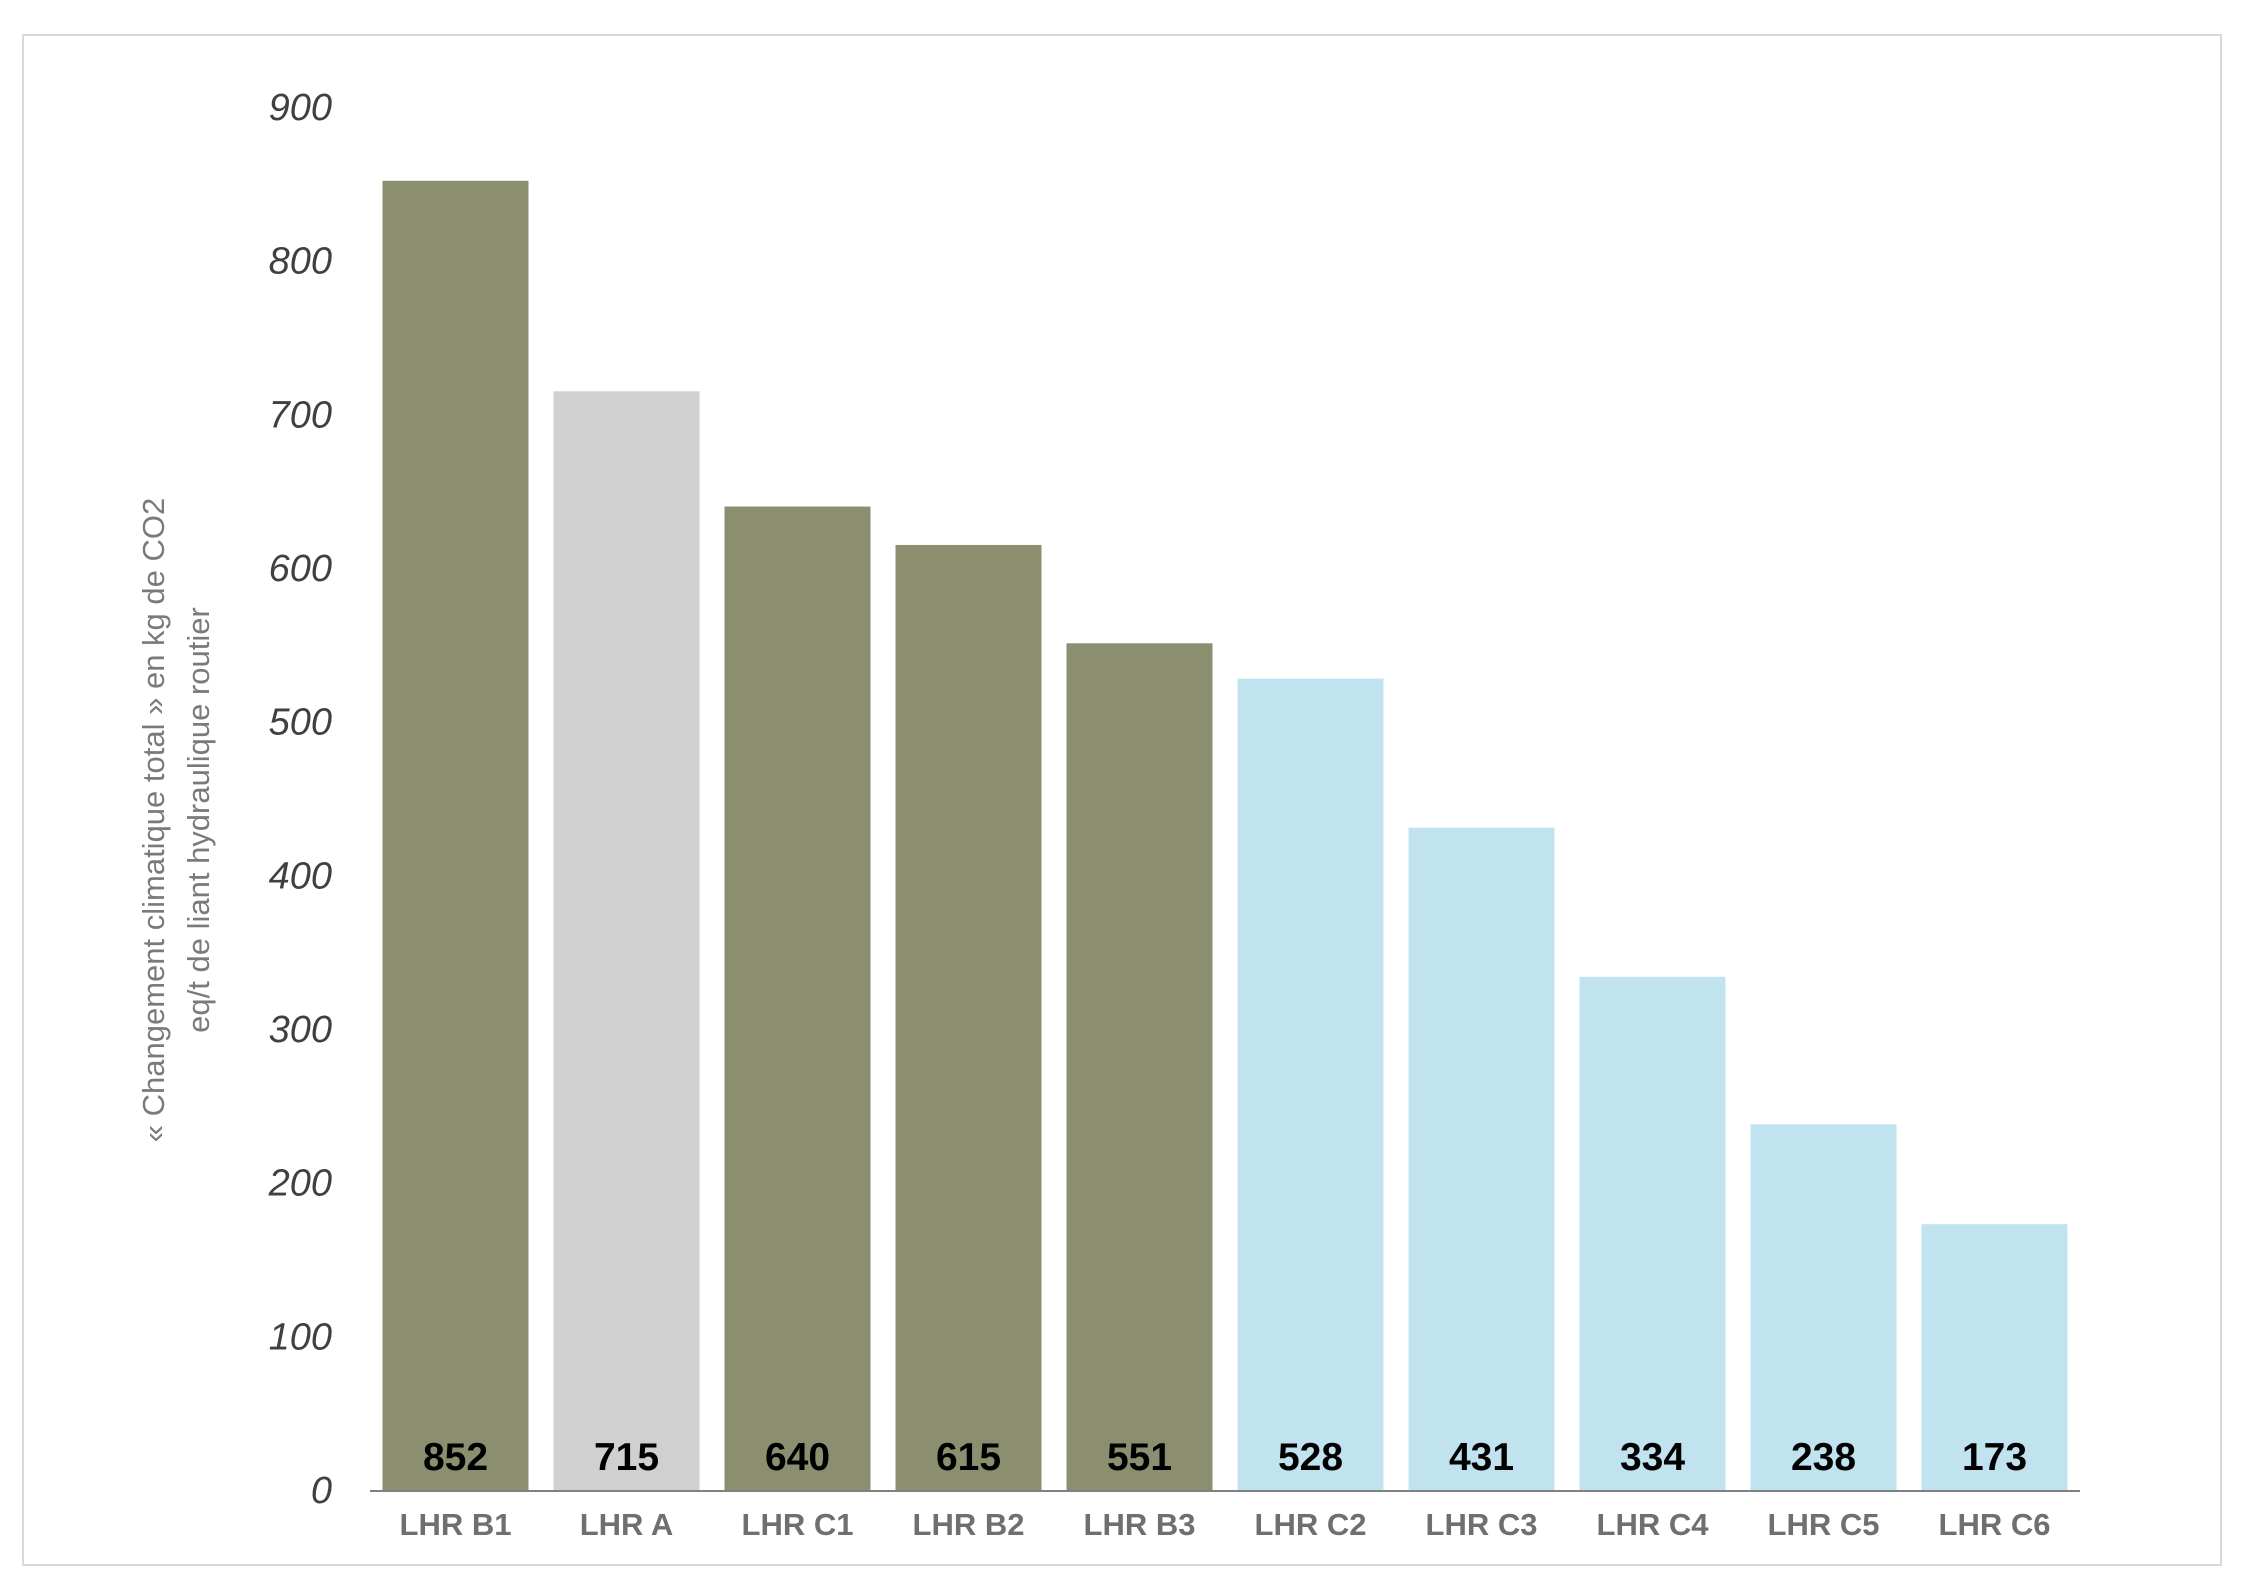  I want to click on bar-lhr-b2, so click(968, 1017).